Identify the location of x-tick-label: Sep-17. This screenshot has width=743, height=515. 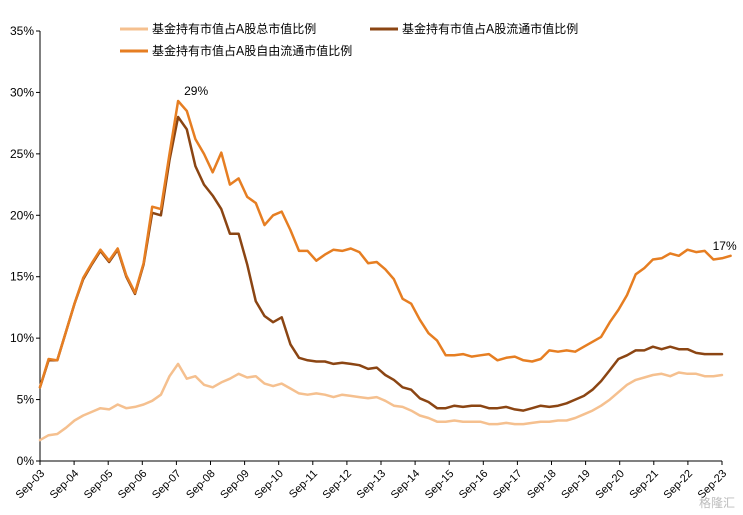
(508, 485).